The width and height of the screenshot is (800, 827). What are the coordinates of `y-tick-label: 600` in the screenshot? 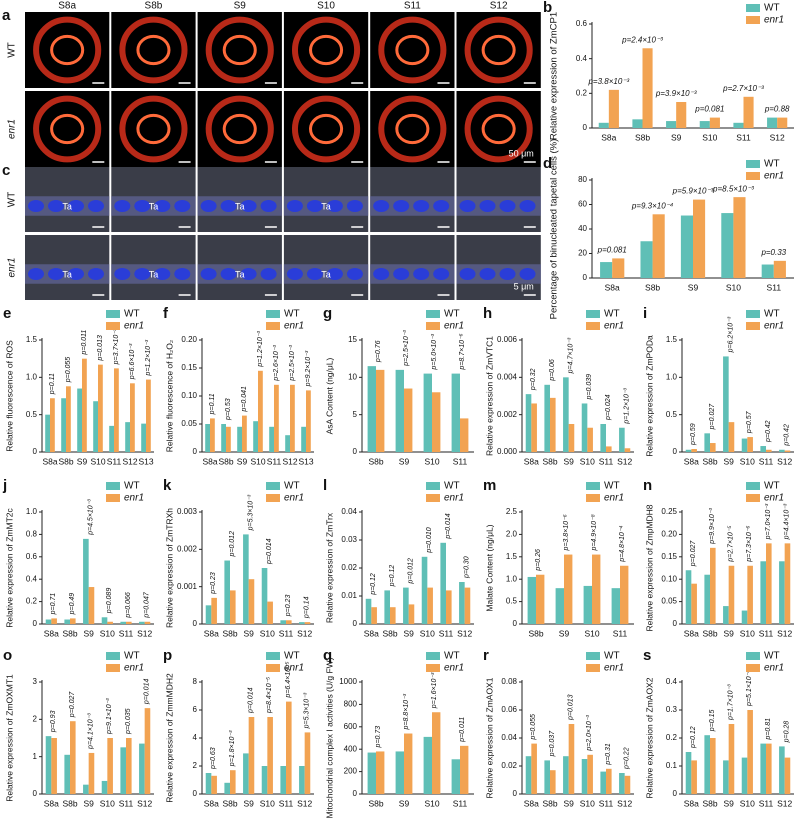 It's located at (351, 726).